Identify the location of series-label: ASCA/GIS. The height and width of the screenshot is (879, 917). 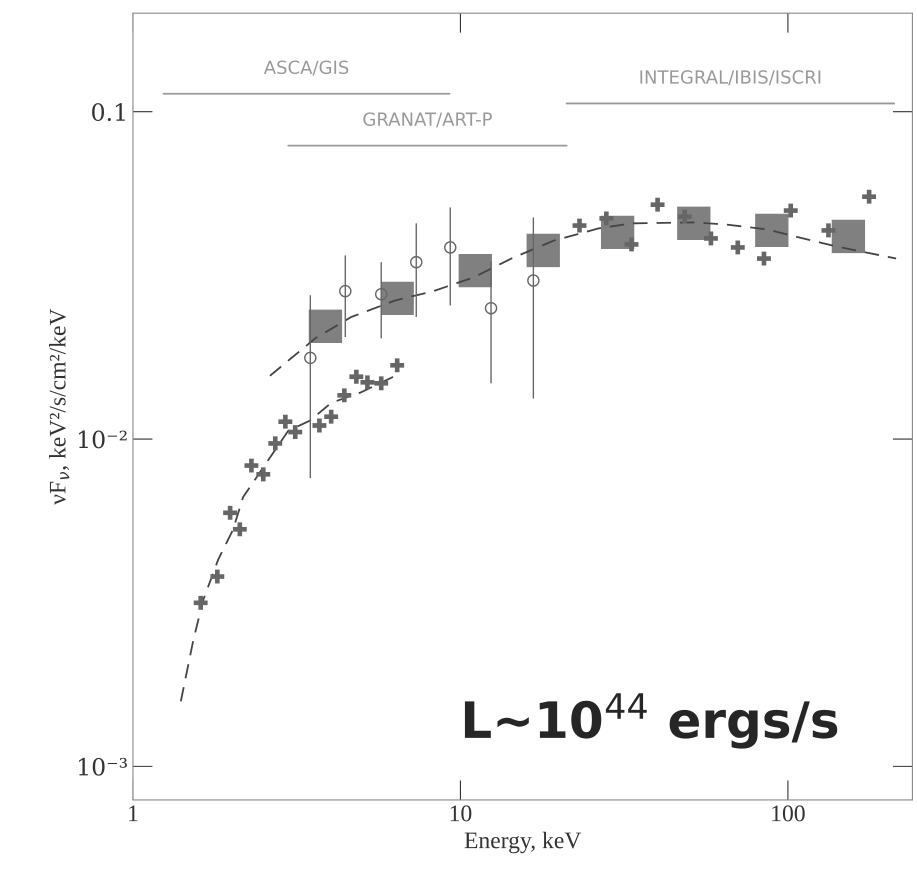
(306, 68).